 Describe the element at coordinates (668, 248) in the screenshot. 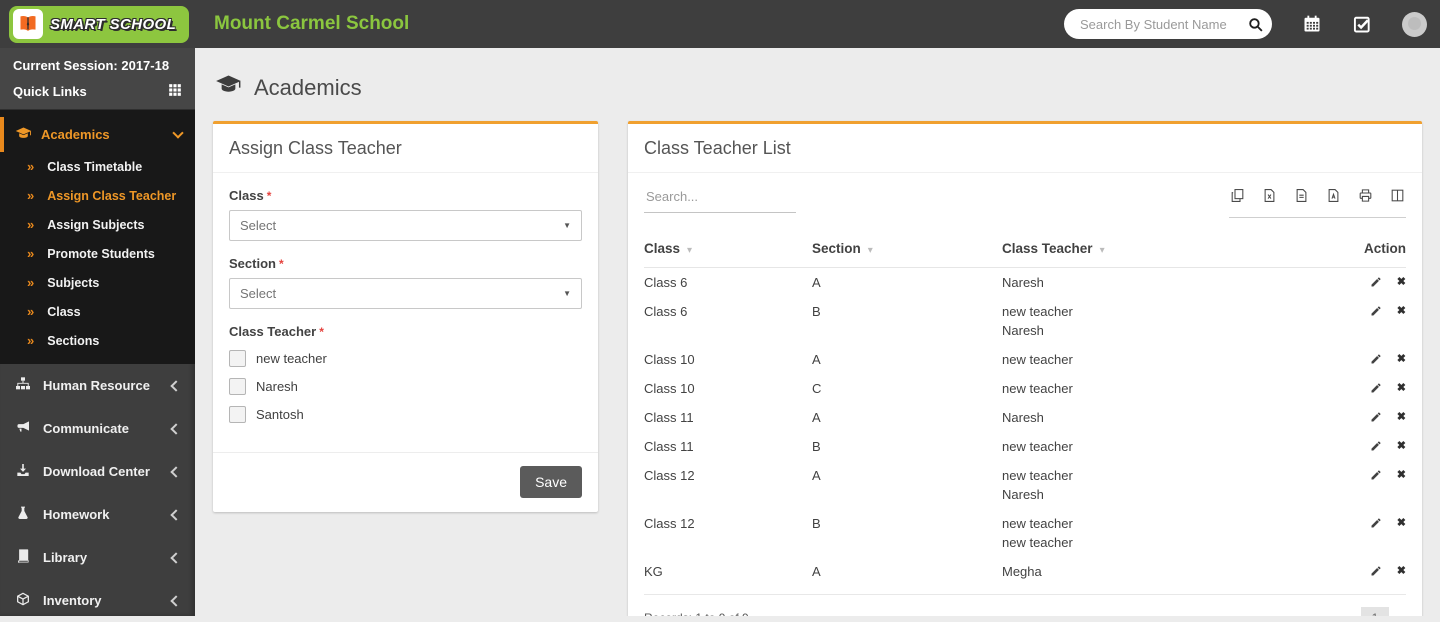

I see `column-header-class: Class ▾` at that location.